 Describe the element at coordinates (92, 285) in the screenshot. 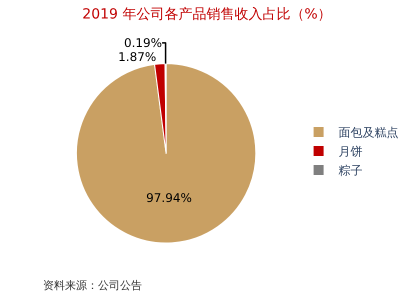

I see `text: 资料来源：公司公告` at that location.